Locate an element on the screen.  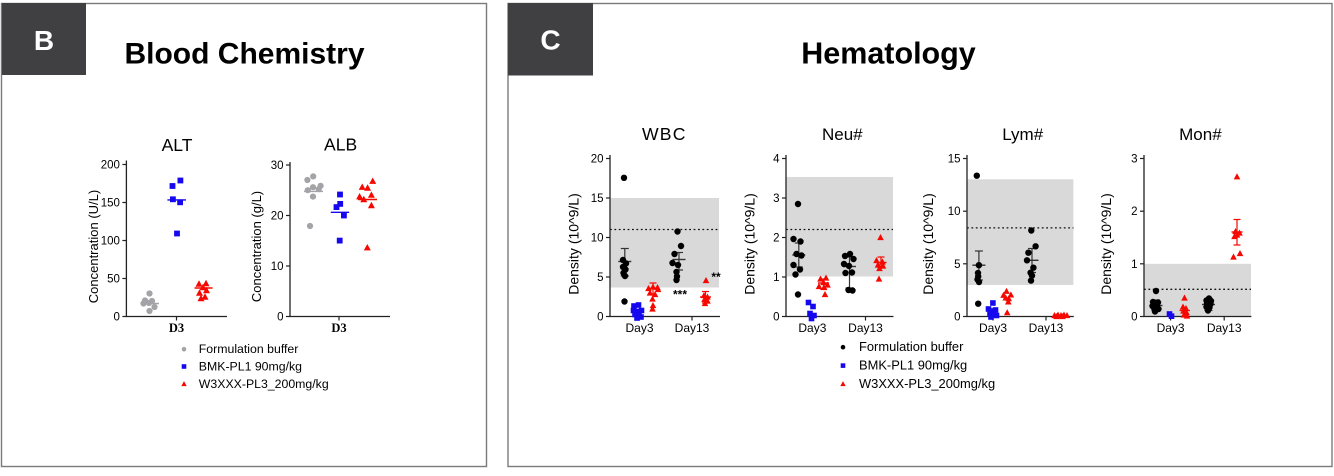
svg-text: Mon# is located at coordinates (1200, 134).